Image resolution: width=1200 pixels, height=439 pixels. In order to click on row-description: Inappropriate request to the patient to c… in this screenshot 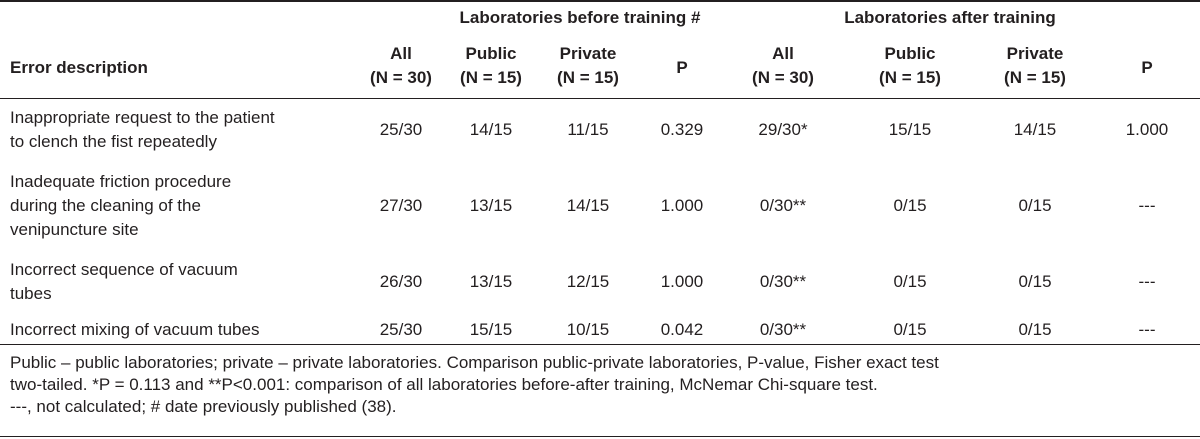, I will do `click(142, 130)`.